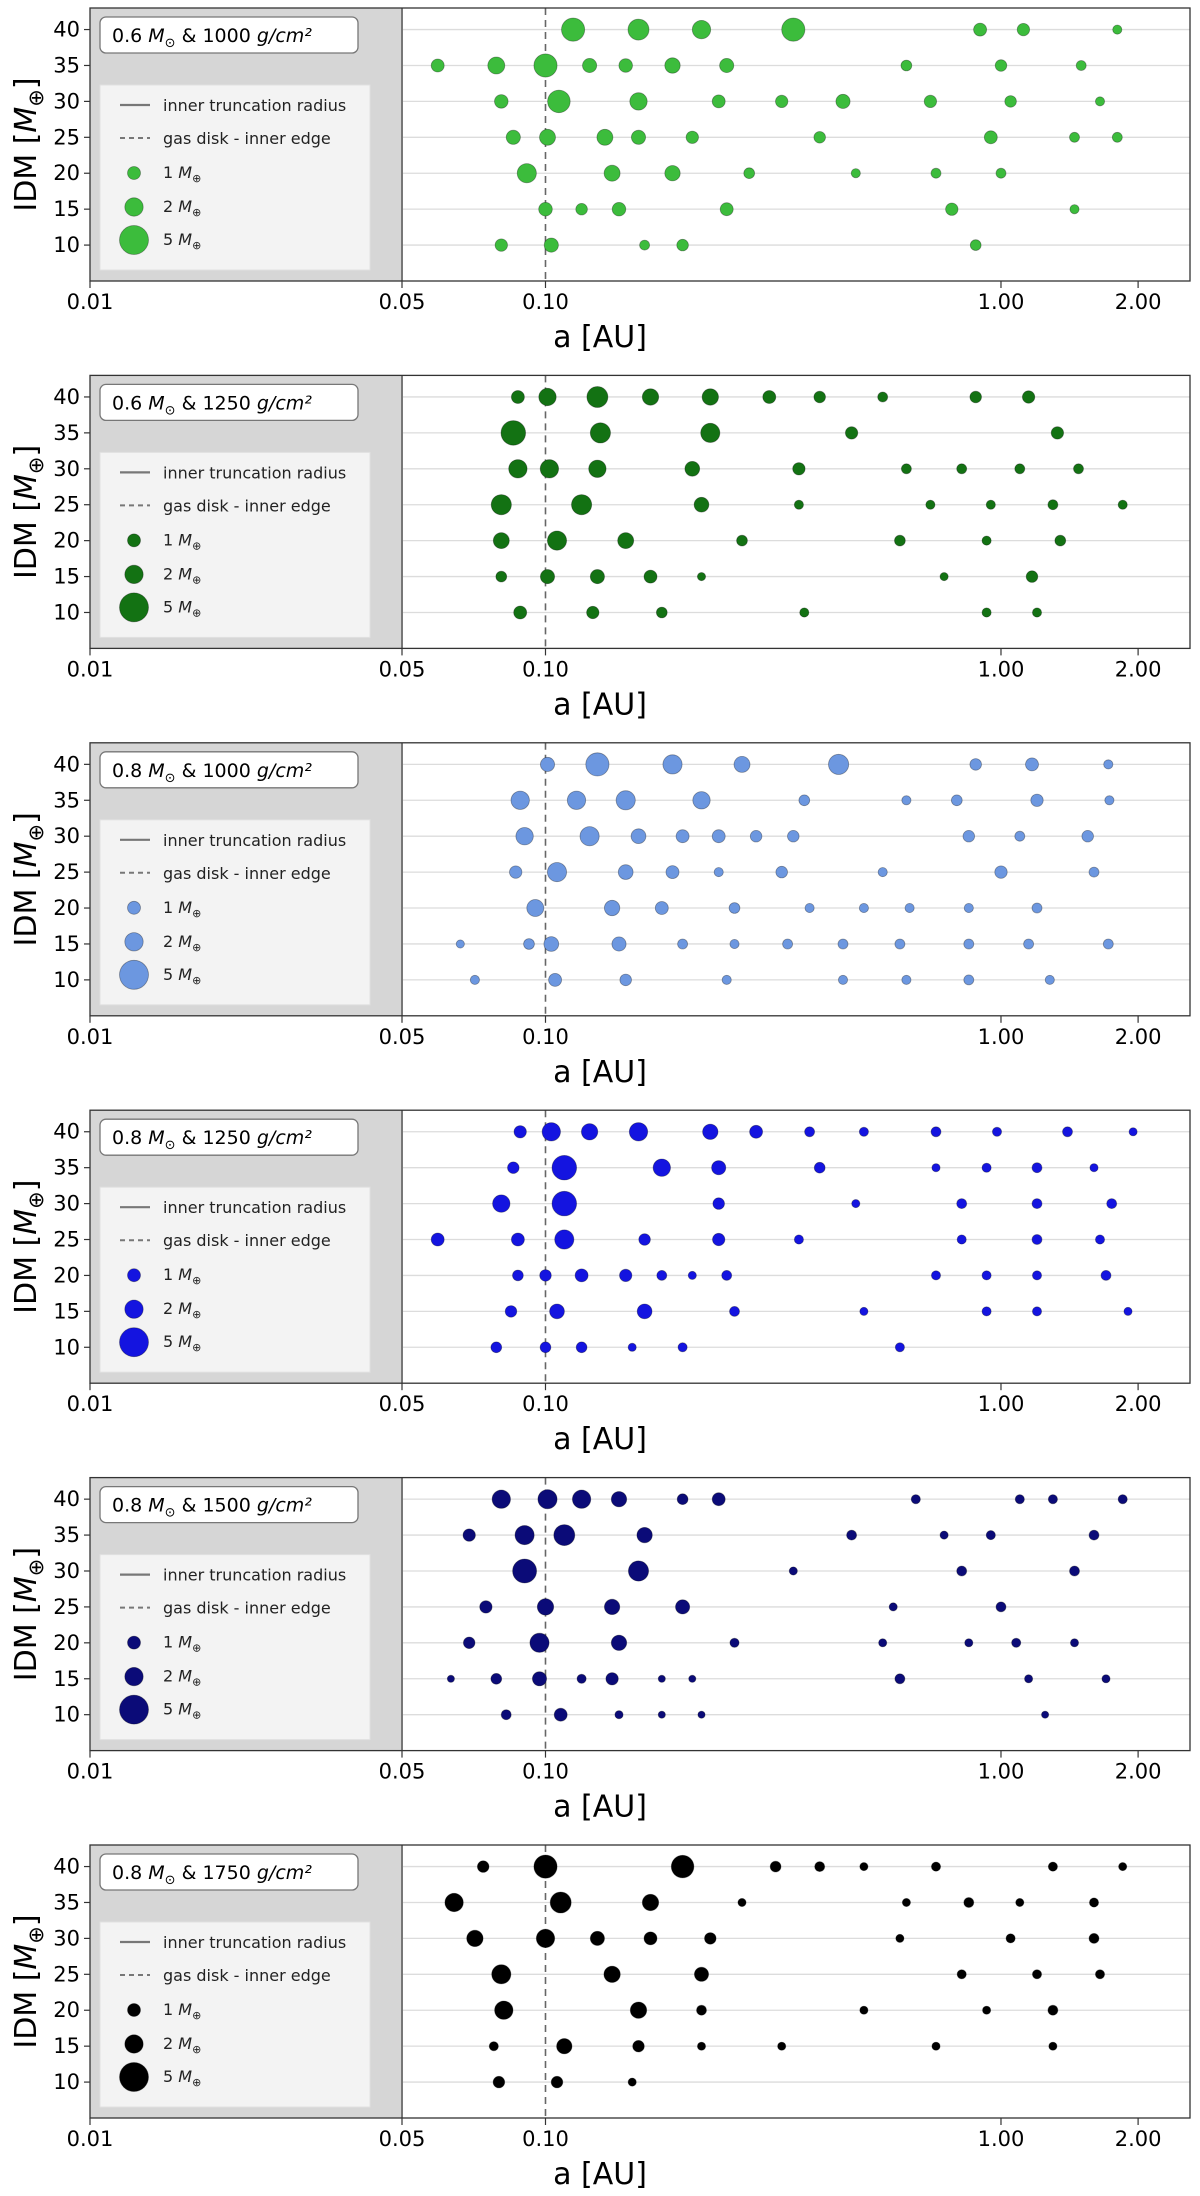 The height and width of the screenshot is (2196, 1200). Describe the element at coordinates (66, 1643) in the screenshot. I see `y-tick-label: 20` at that location.